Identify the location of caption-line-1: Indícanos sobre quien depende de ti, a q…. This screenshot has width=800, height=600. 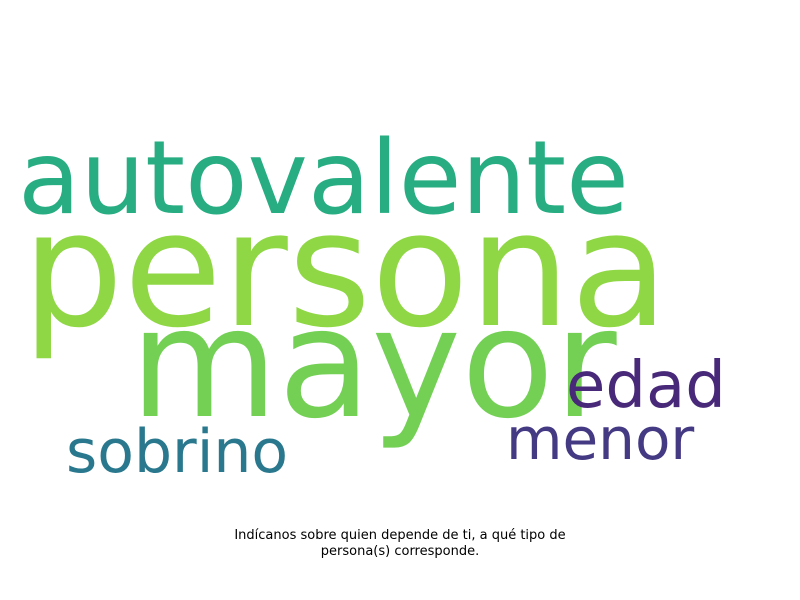
(400, 535).